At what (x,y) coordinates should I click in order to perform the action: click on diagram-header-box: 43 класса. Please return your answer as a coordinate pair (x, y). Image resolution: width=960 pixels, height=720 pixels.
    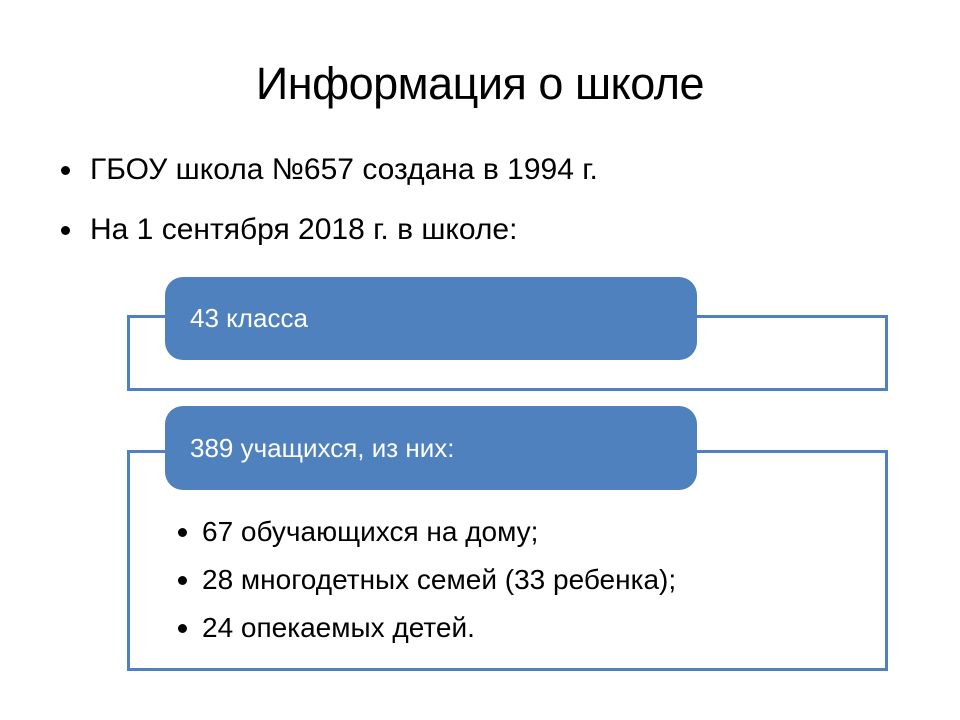
    Looking at the image, I should click on (431, 318).